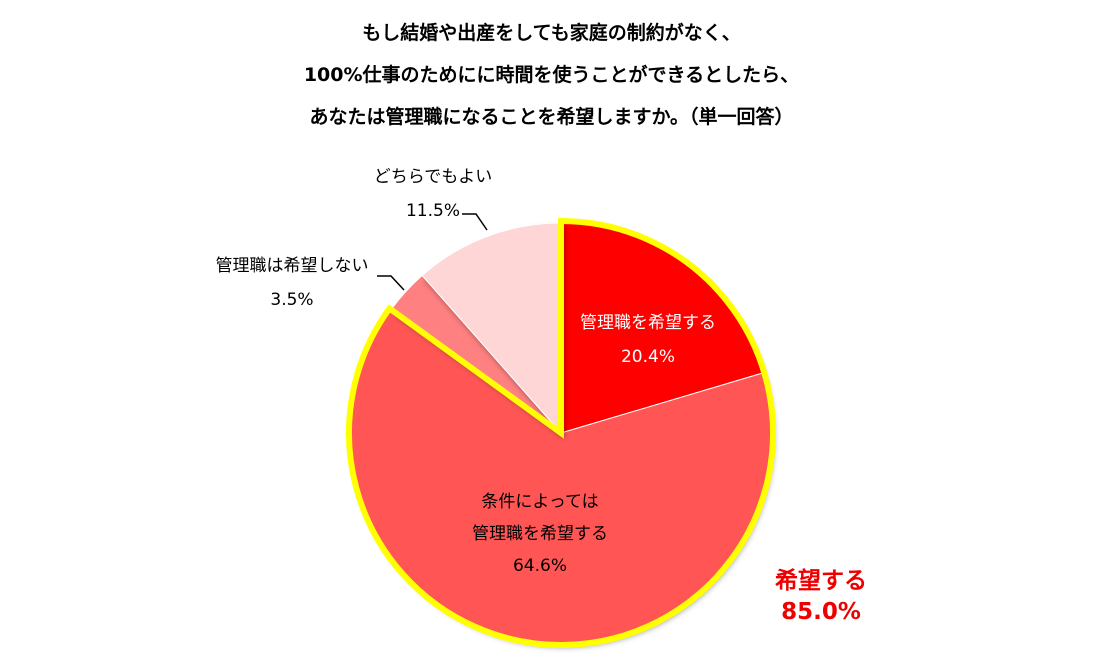 Image resolution: width=1103 pixels, height=664 pixels. Describe the element at coordinates (821, 597) in the screenshot. I see `total-callout: 希望する 85.0%` at that location.